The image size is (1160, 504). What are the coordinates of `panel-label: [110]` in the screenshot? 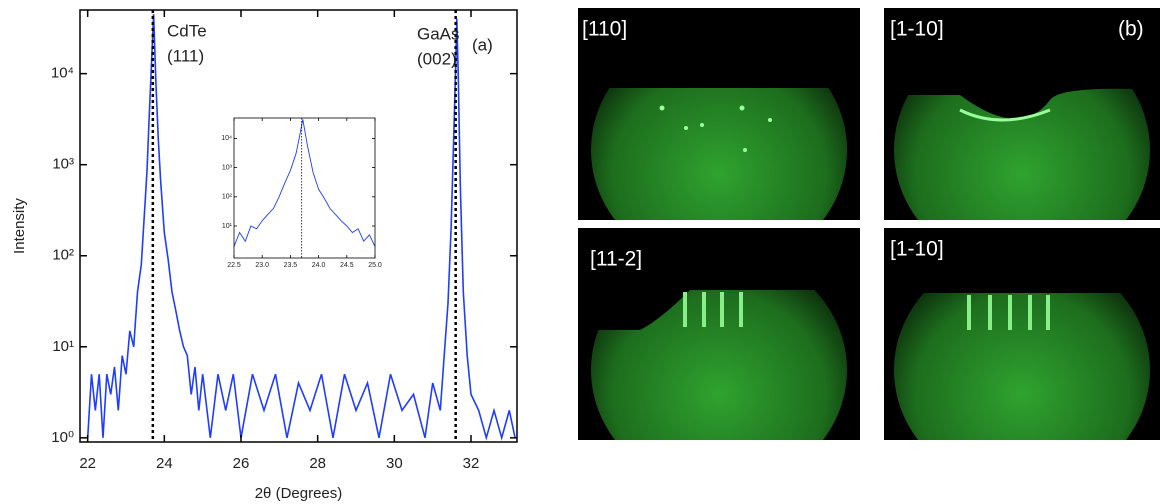 It's located at (604, 29).